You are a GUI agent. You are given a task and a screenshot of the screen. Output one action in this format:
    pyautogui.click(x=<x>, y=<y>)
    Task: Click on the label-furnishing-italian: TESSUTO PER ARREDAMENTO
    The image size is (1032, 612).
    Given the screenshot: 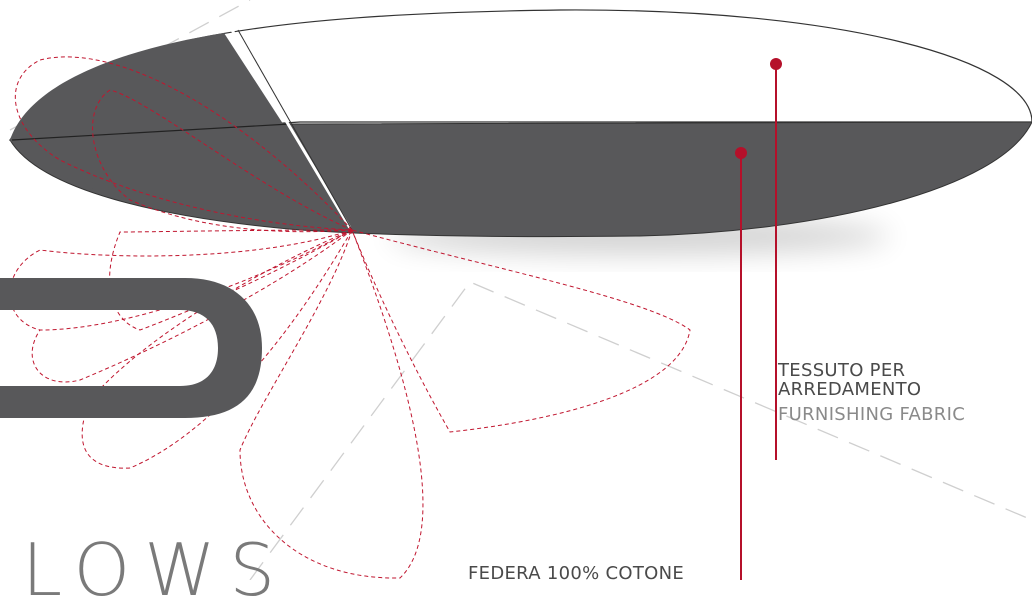 What is the action you would take?
    pyautogui.click(x=850, y=380)
    